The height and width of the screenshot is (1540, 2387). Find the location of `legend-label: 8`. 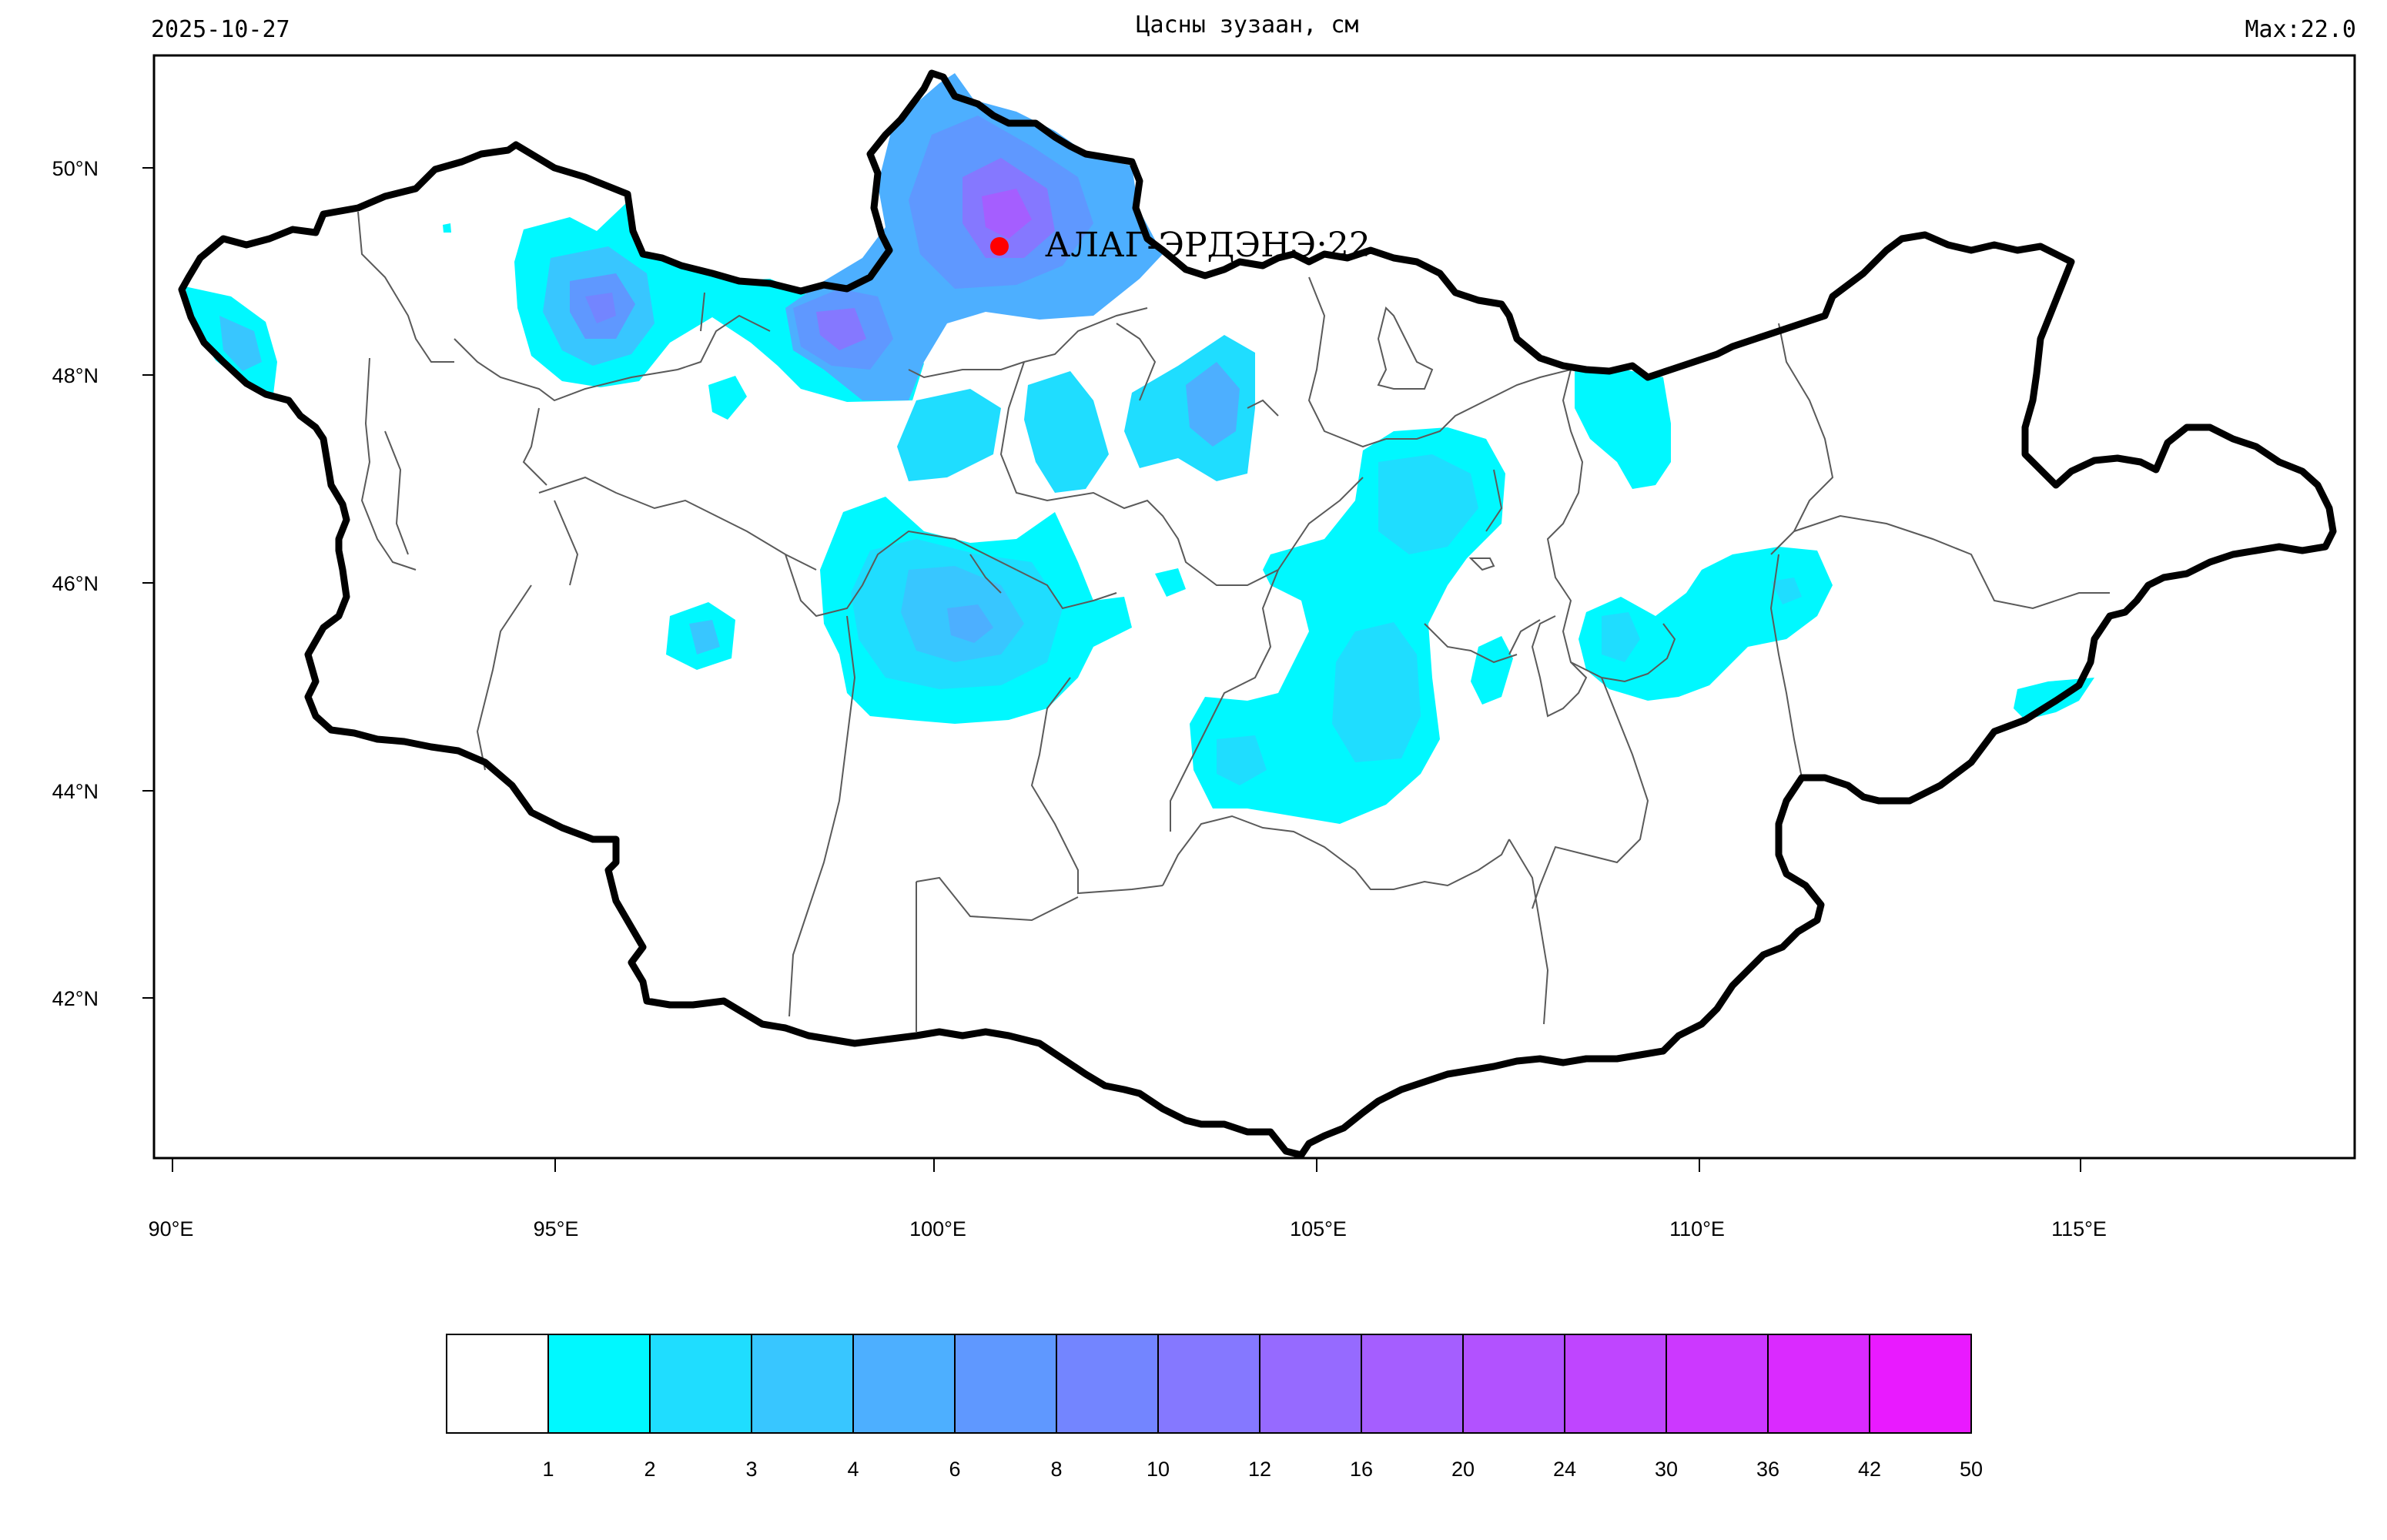

legend-label: 8 is located at coordinates (1056, 1469).